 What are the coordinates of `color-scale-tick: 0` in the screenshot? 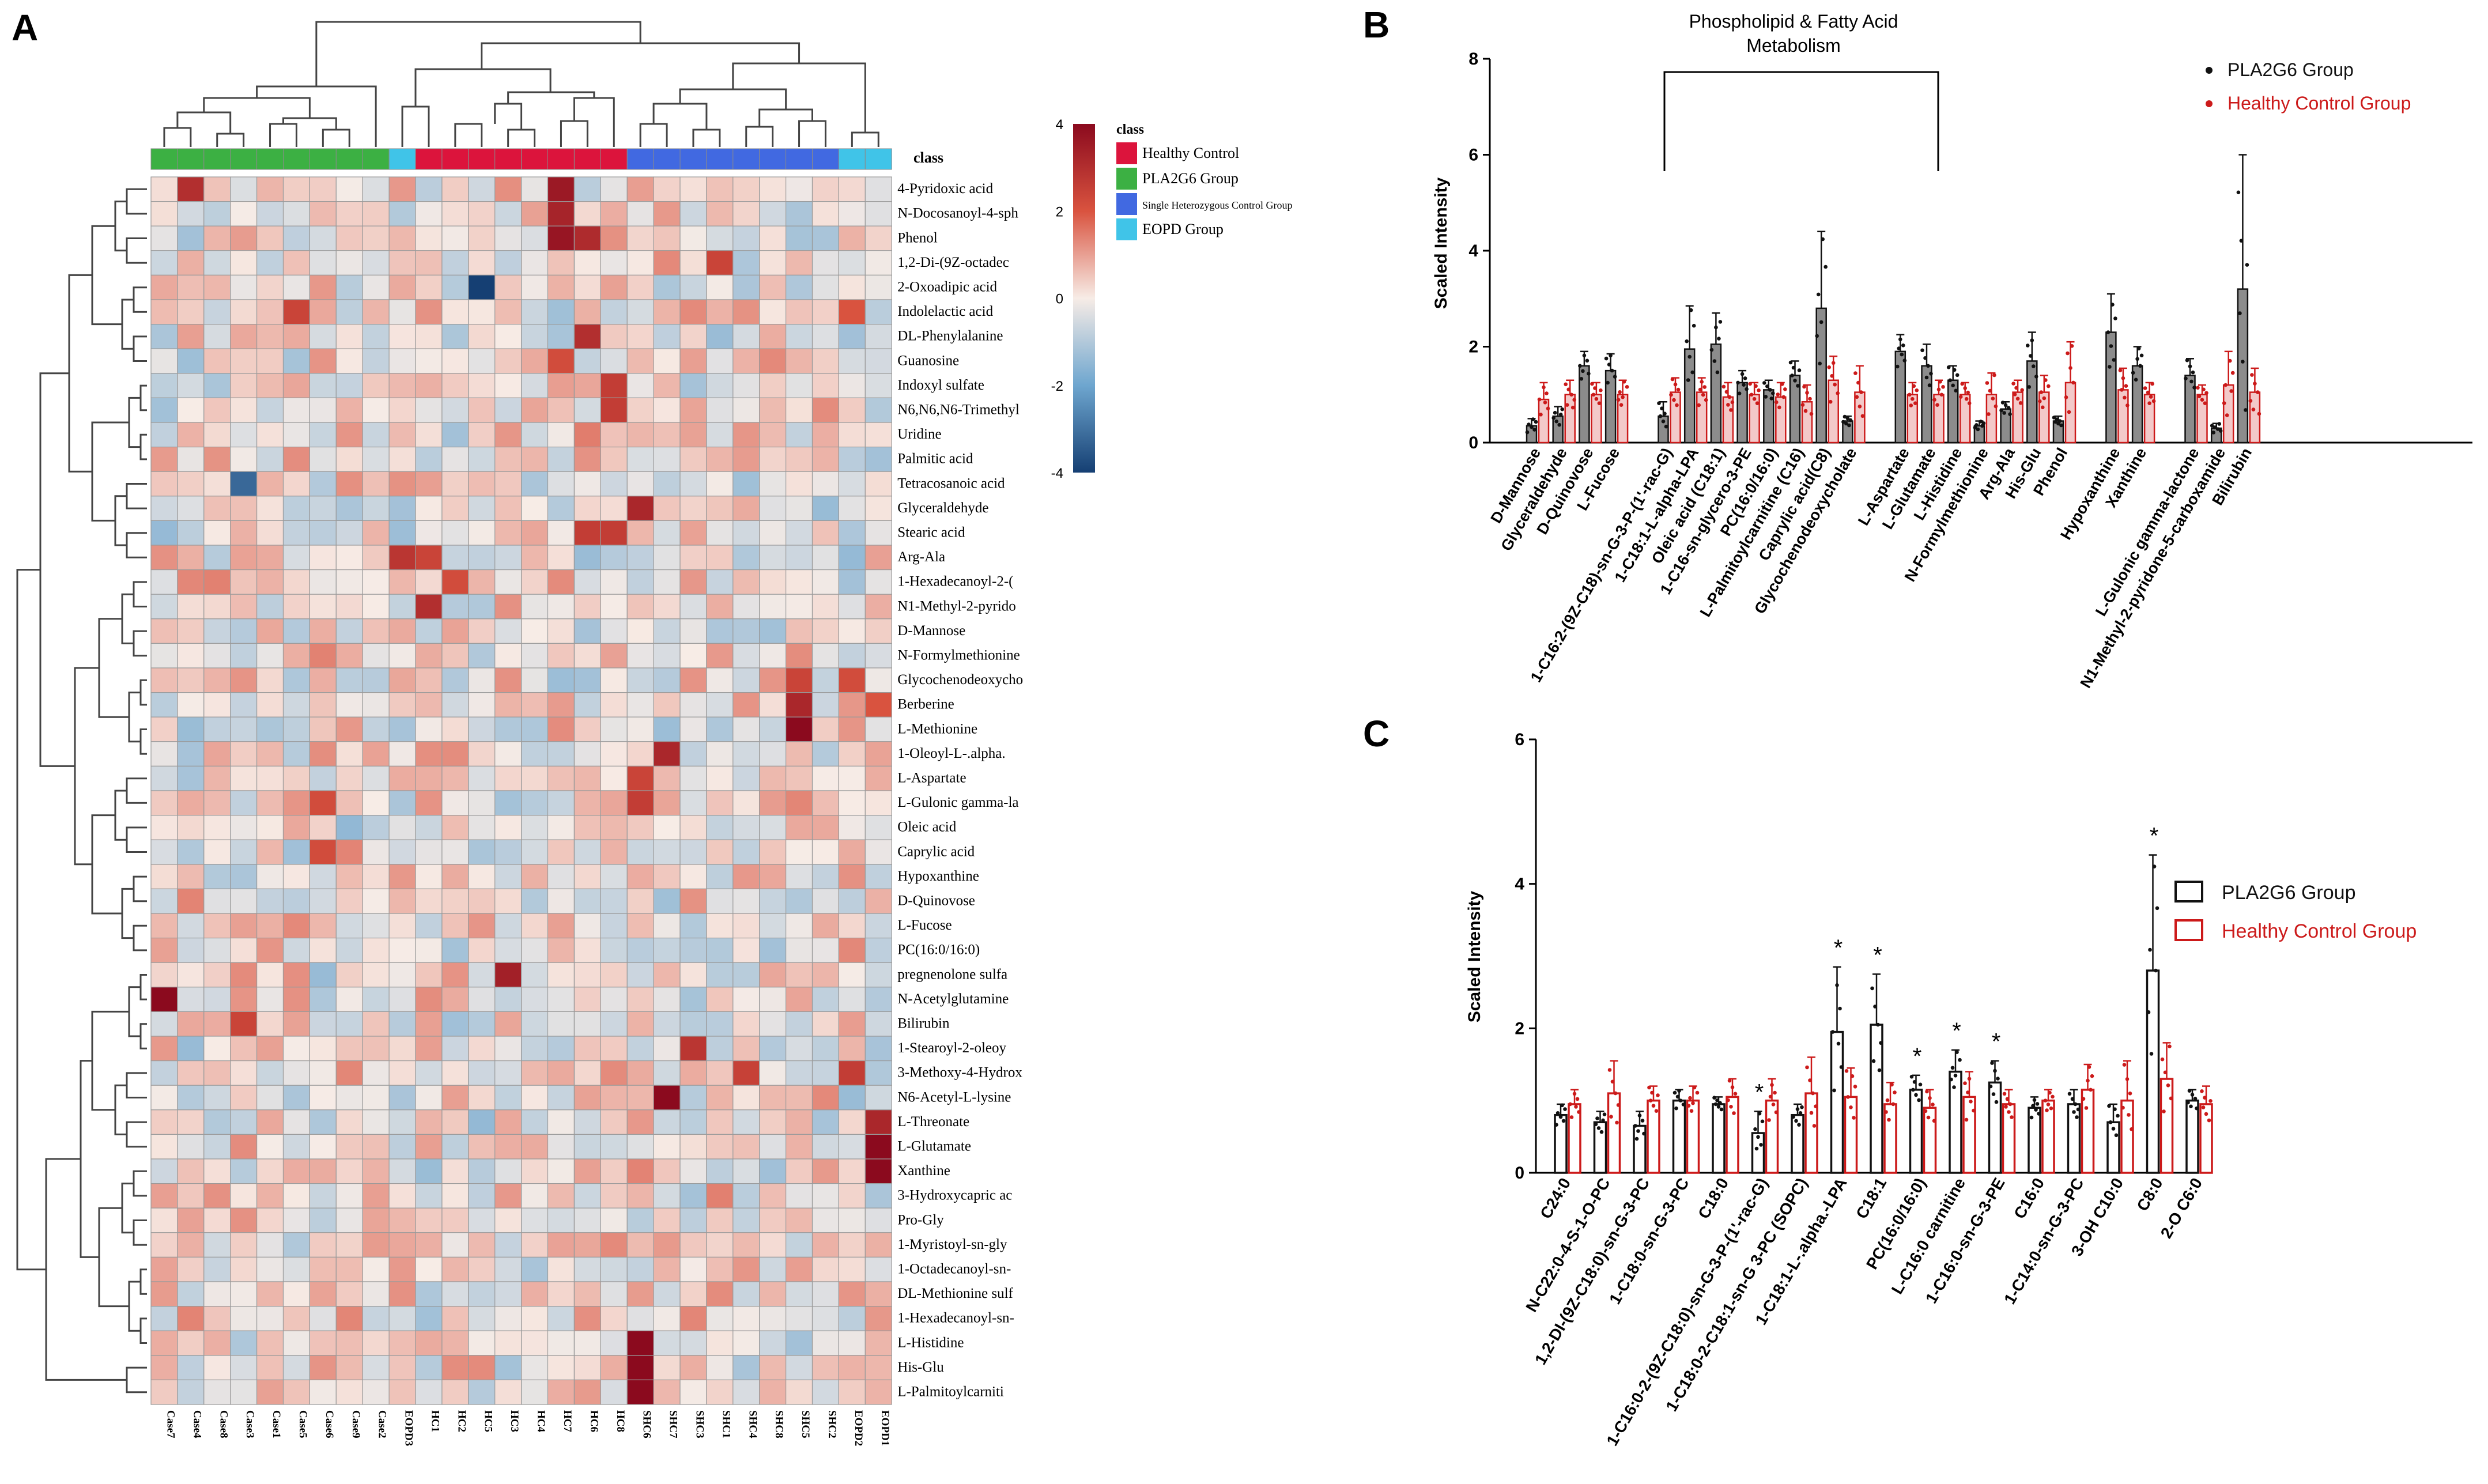 It's located at (1059, 299).